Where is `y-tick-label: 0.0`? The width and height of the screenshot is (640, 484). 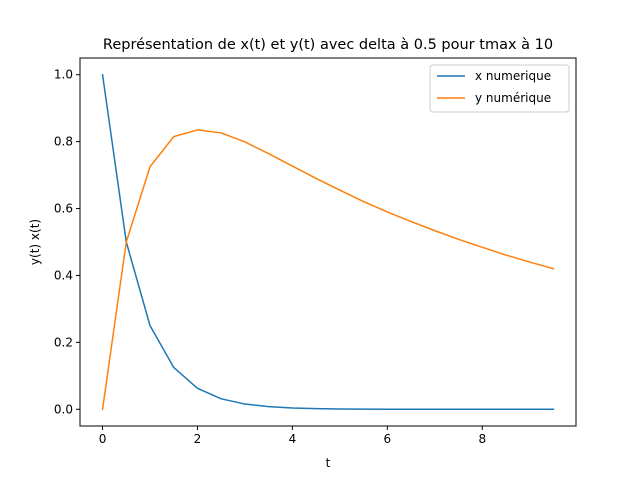
y-tick-label: 0.0 is located at coordinates (63, 409).